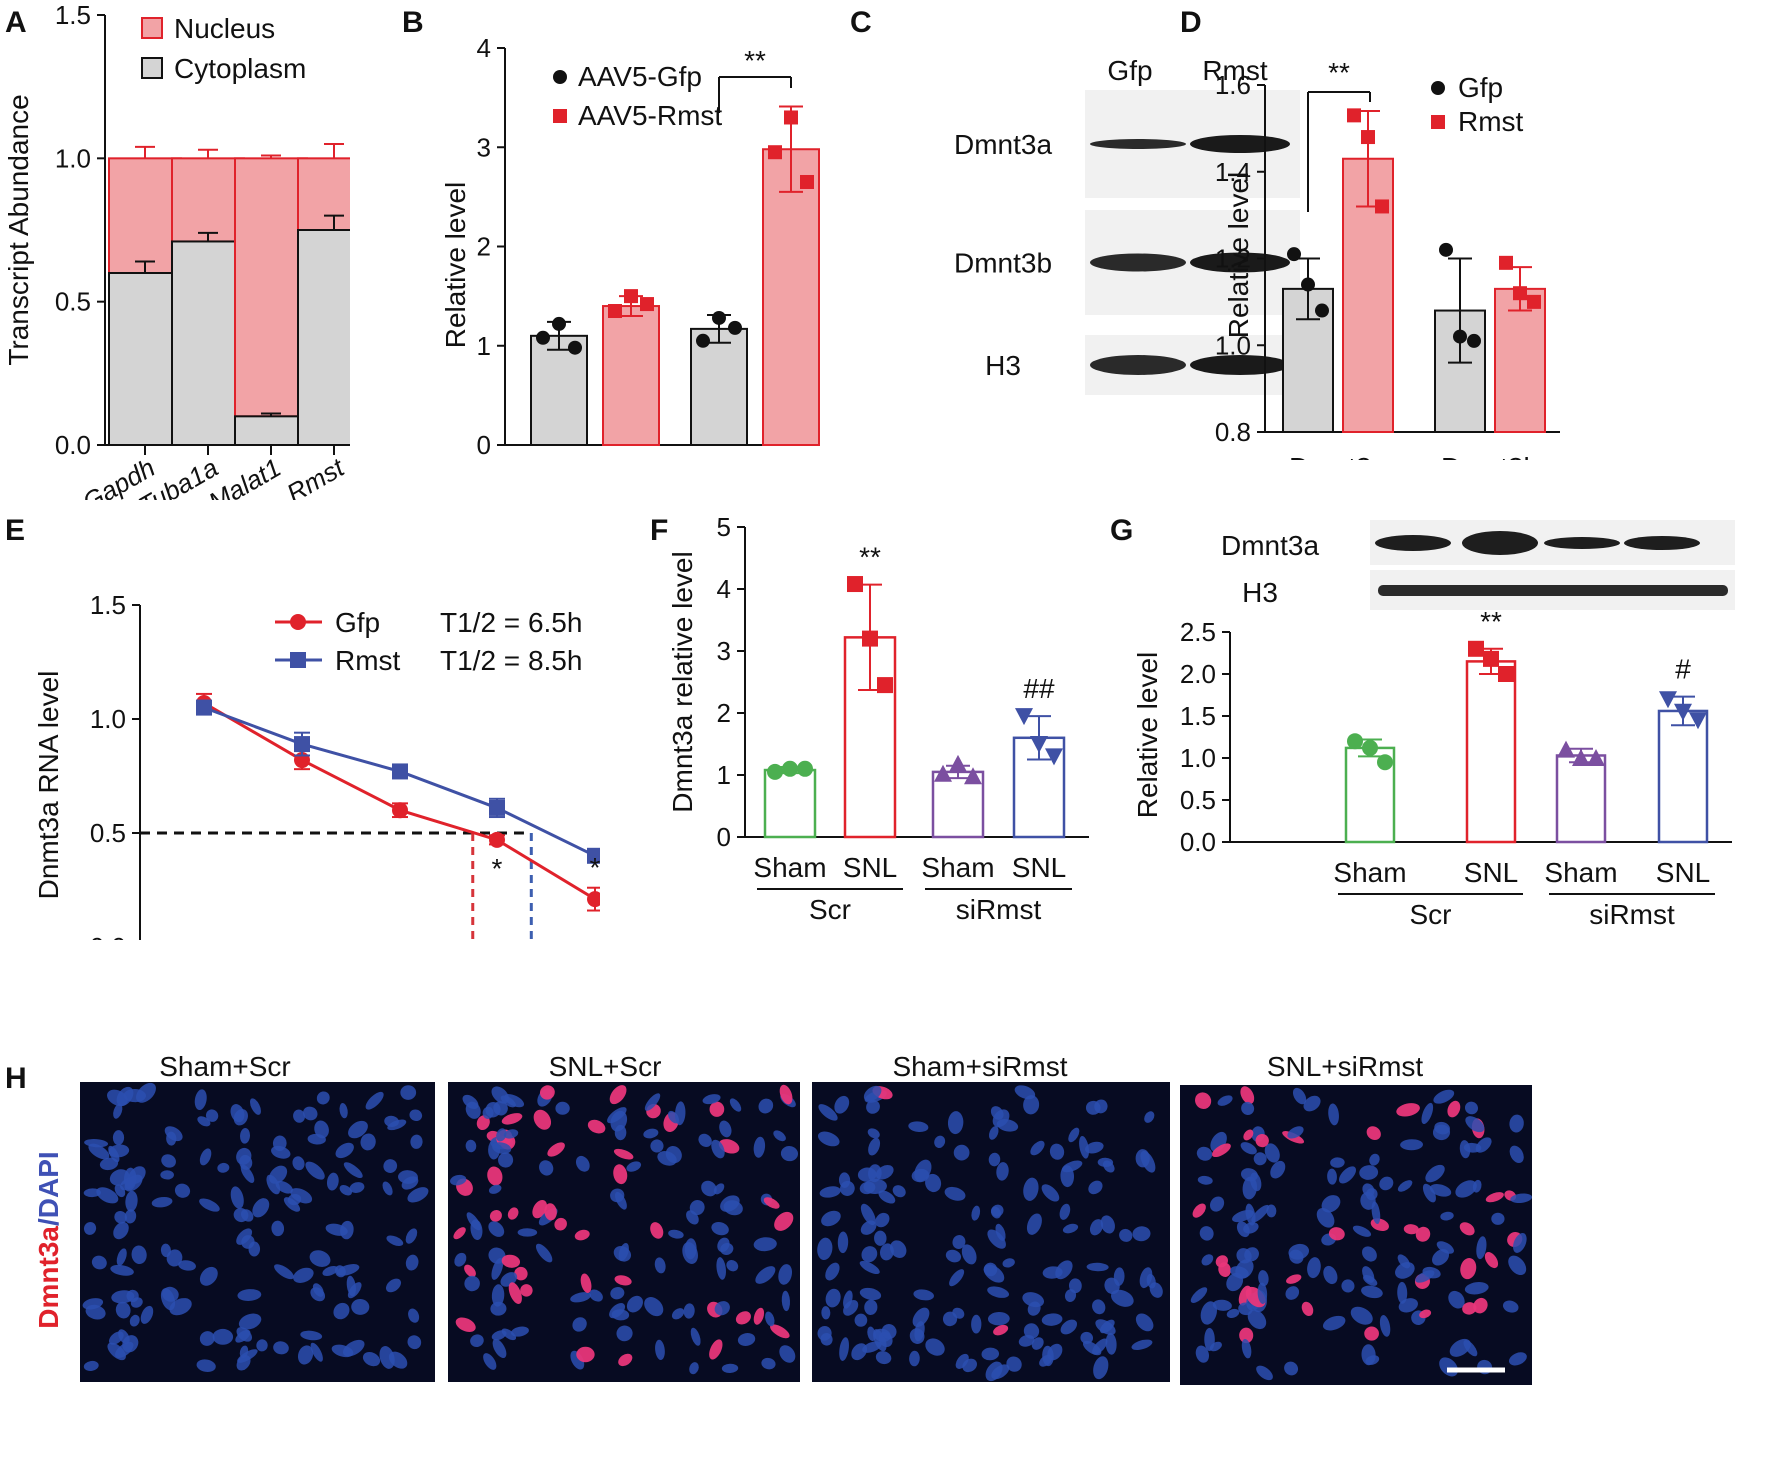 The height and width of the screenshot is (1470, 1772). What do you see at coordinates (1138, 262) in the screenshot?
I see `c-blot-band` at bounding box center [1138, 262].